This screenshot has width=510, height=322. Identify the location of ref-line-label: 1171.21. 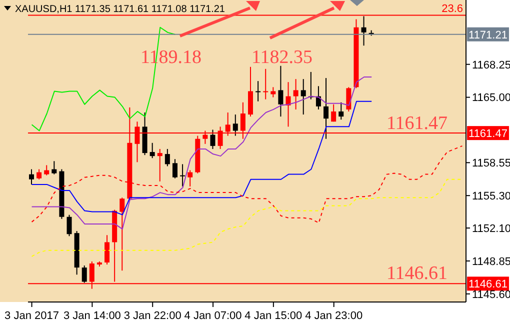
(488, 35).